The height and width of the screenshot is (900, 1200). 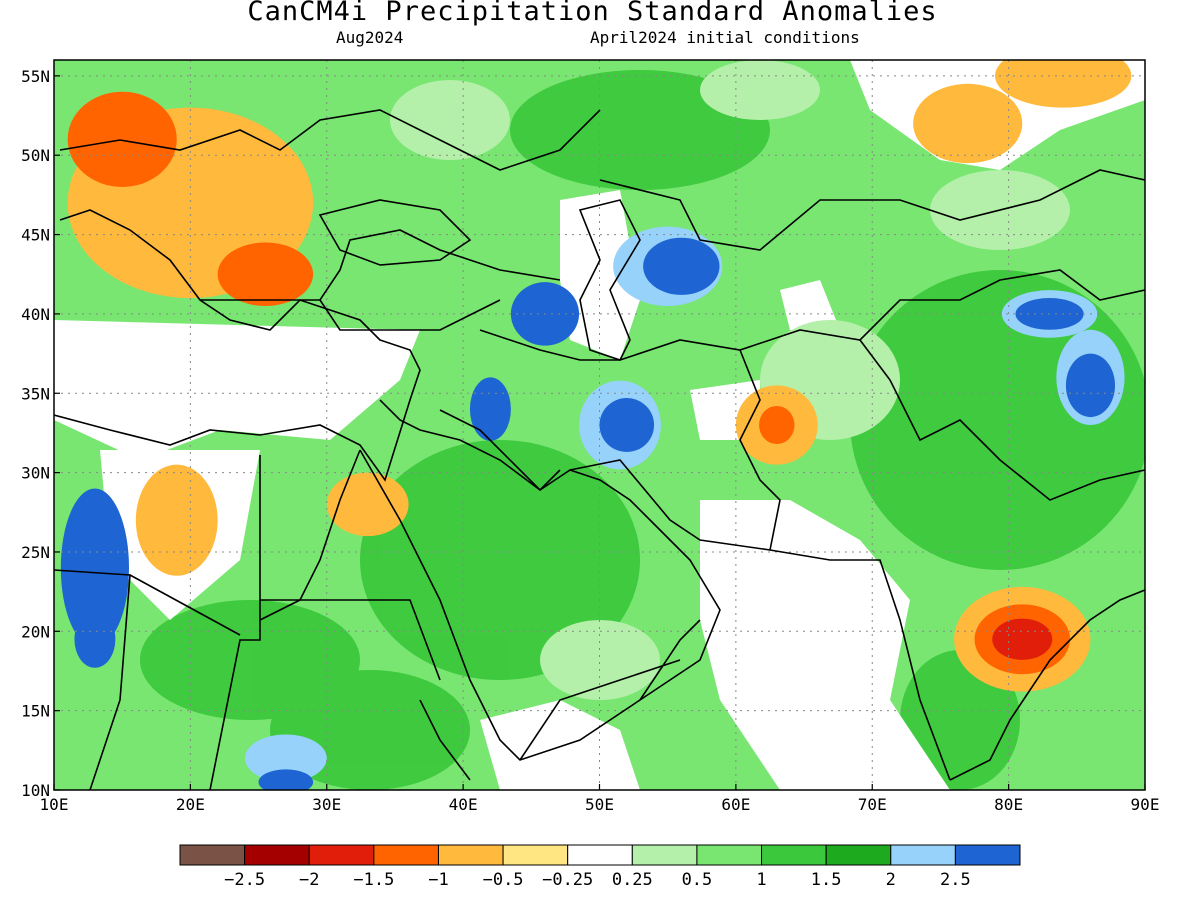 I want to click on valid-month: Aug2024, so click(x=370, y=37).